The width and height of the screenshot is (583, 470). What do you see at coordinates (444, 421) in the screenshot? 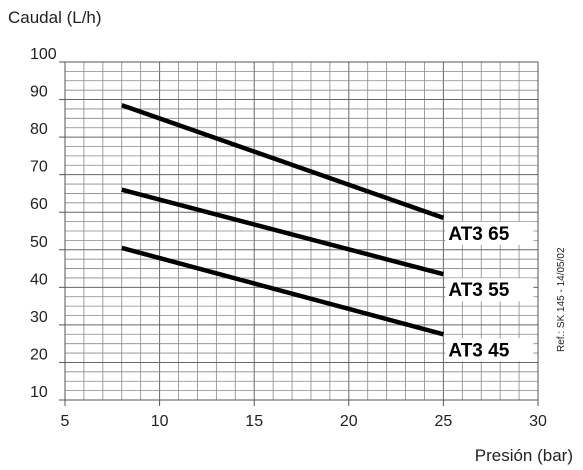
I see `x-tick-label: 25` at bounding box center [444, 421].